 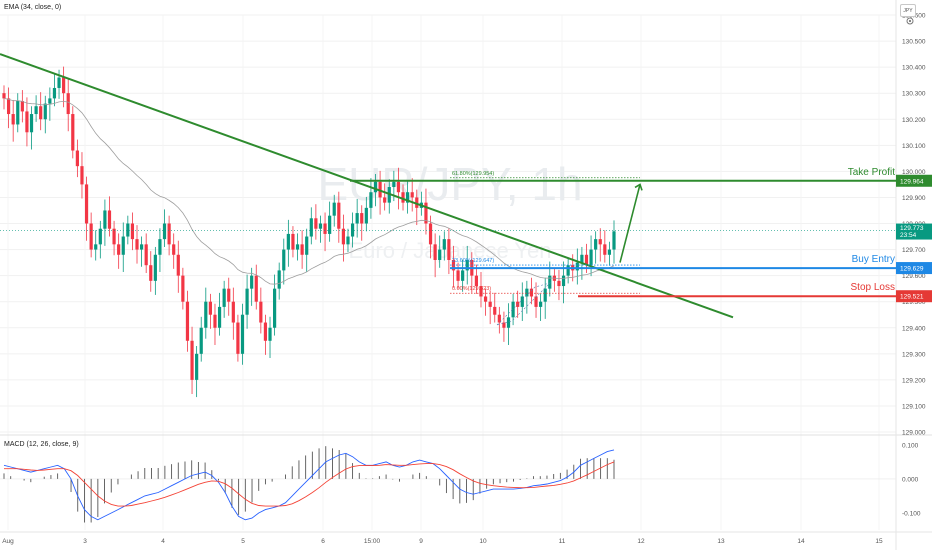 I want to click on arrow-head, so click(x=638, y=187).